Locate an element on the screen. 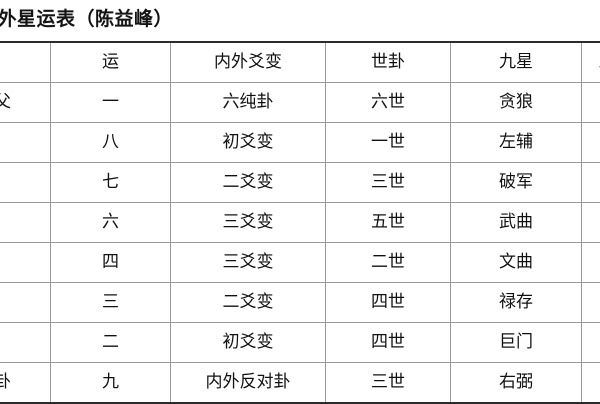 Image resolution: width=600 pixels, height=404 pixels. cell-shi-gua: 六世 is located at coordinates (388, 103).